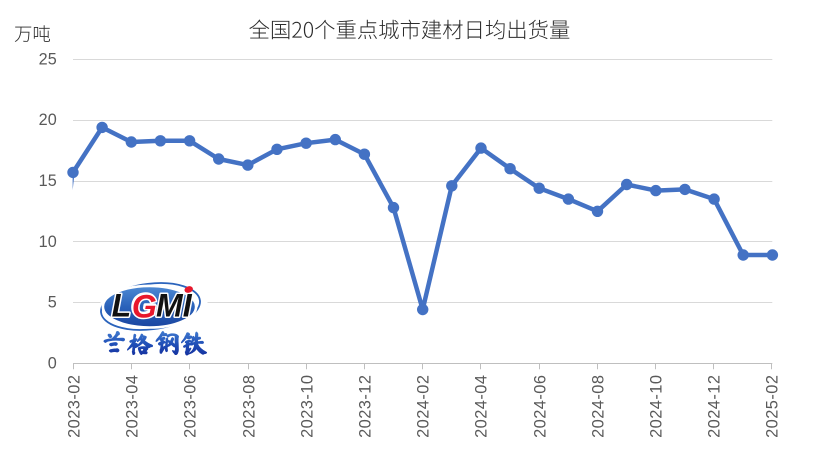 The image size is (814, 450). I want to click on svg-text: 2024-06, so click(541, 406).